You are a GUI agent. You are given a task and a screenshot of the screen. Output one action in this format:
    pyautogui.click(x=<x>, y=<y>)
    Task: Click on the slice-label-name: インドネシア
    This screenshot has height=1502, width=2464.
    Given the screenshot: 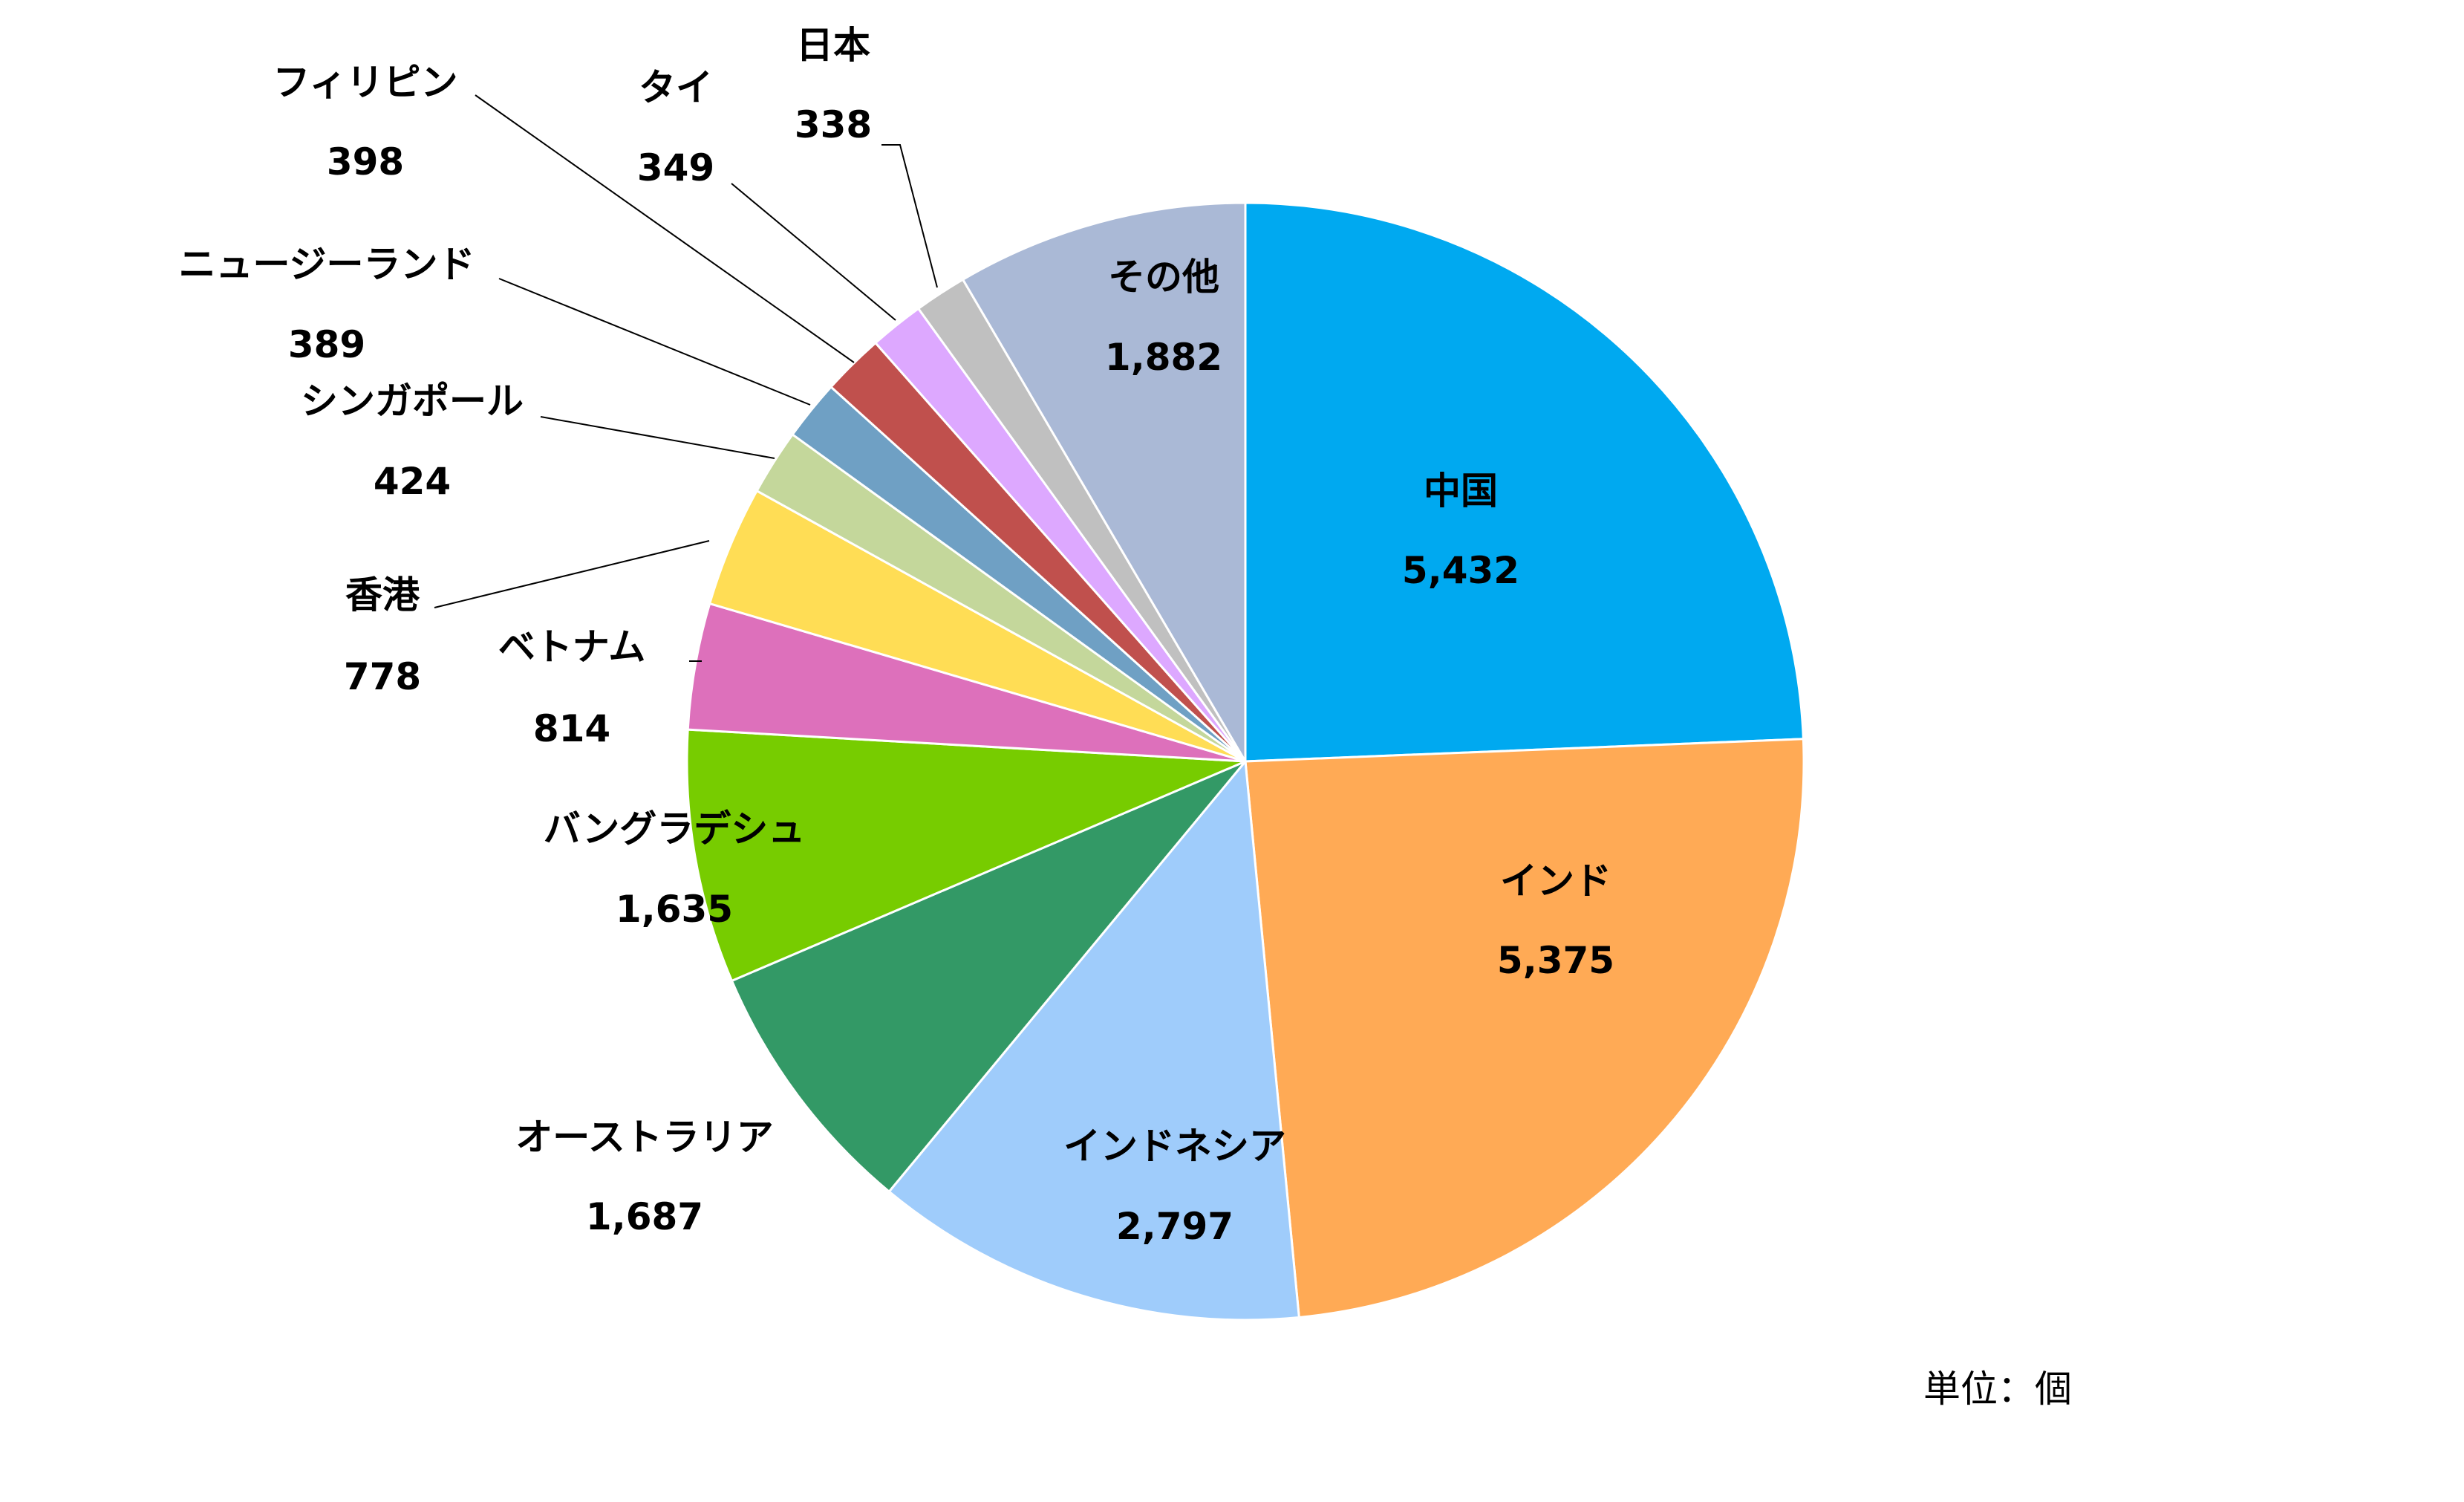 What is the action you would take?
    pyautogui.click(x=1174, y=1146)
    